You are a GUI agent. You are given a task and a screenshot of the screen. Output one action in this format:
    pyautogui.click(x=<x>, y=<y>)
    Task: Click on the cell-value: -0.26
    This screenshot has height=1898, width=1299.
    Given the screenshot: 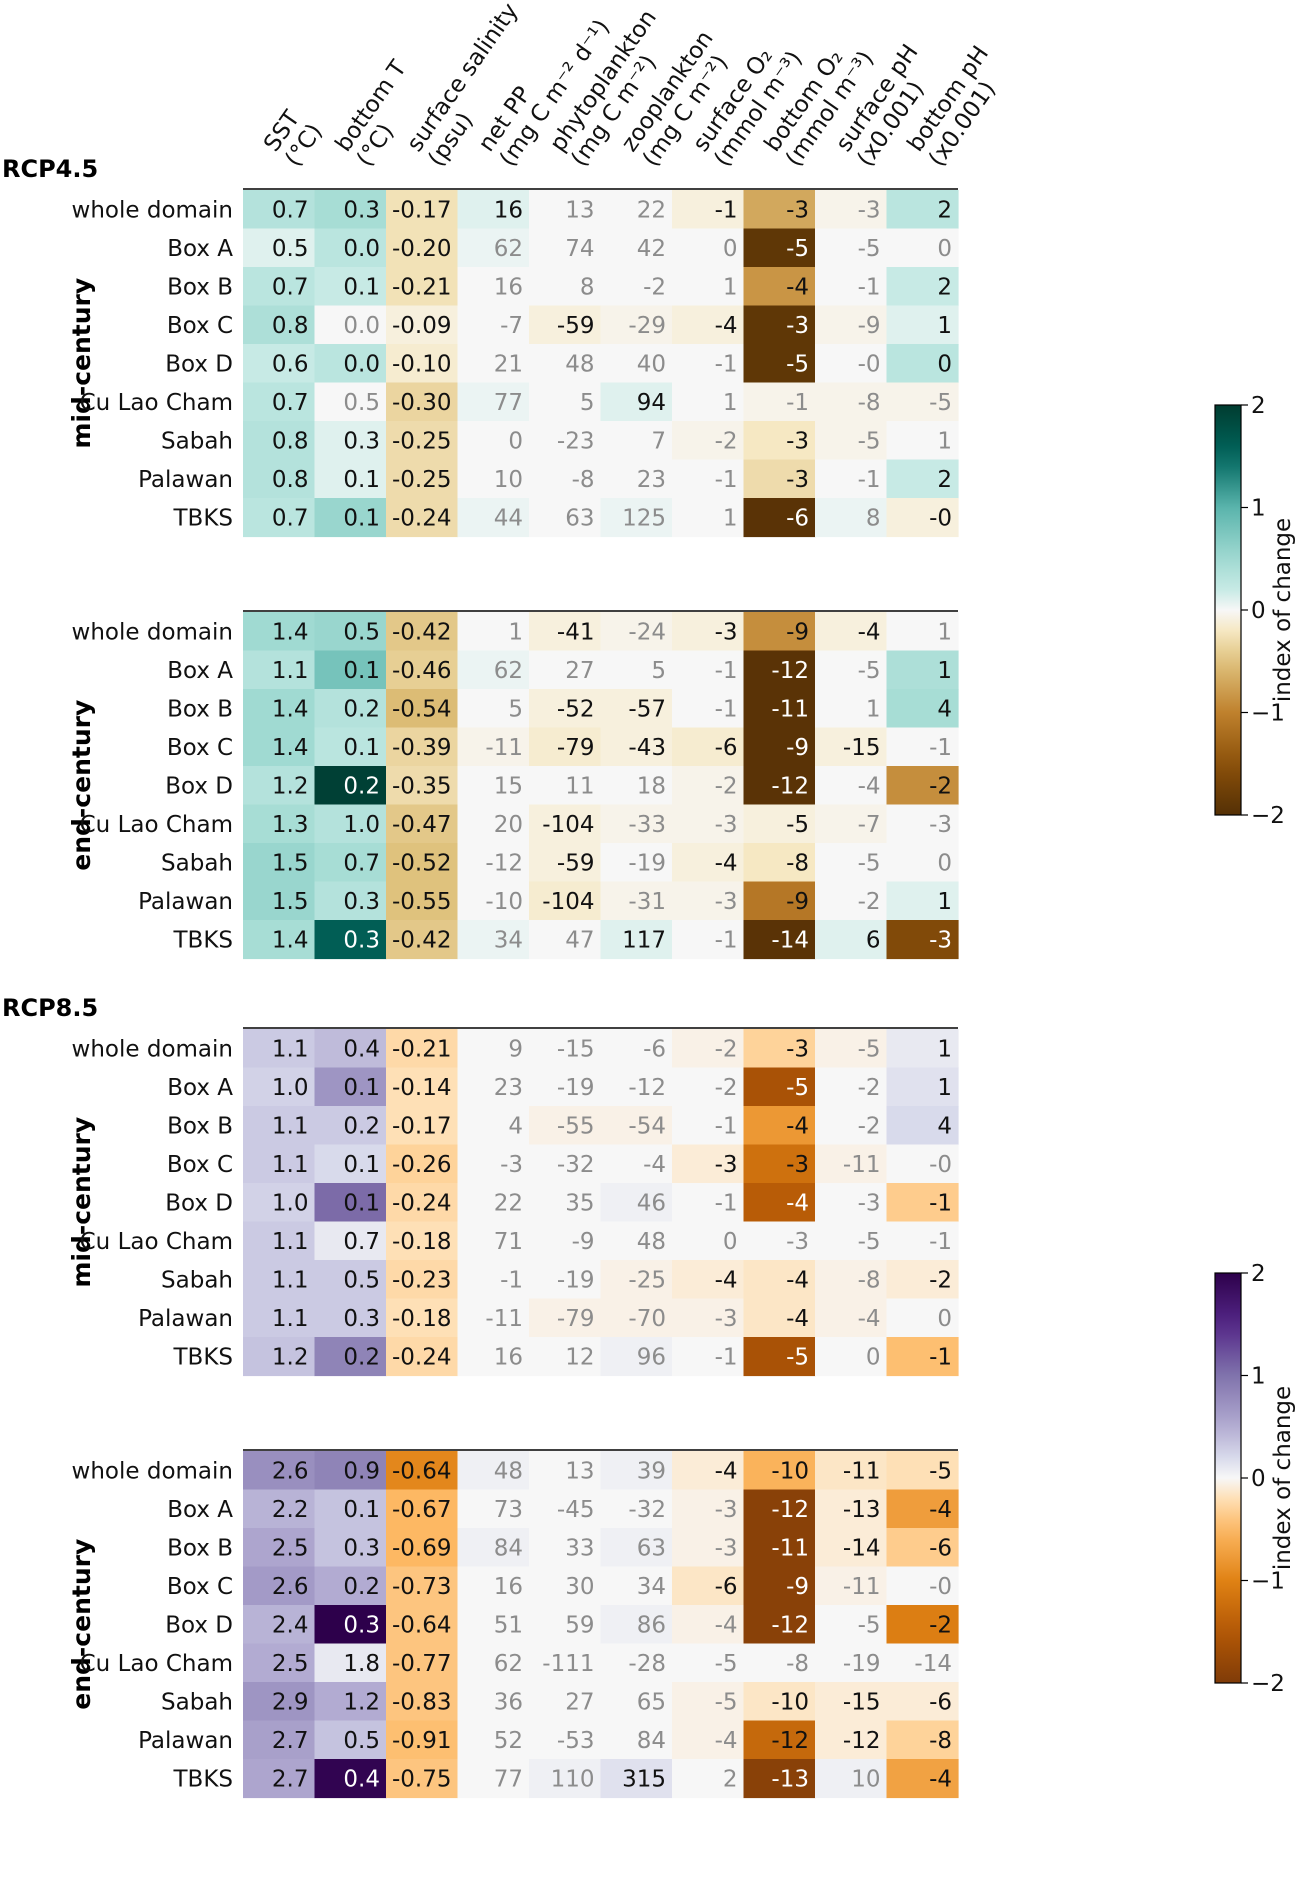 What is the action you would take?
    pyautogui.click(x=422, y=1165)
    